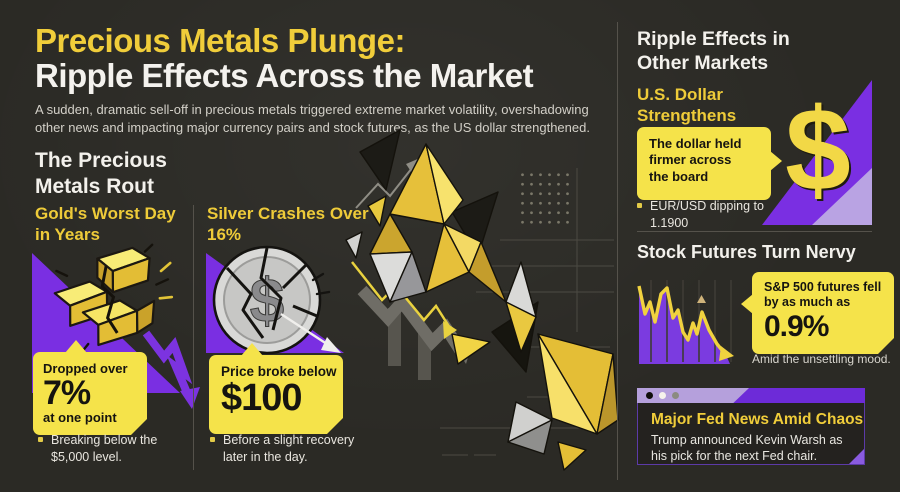 This screenshot has width=900, height=492. I want to click on sparkline-arrowhead, so click(726, 353).